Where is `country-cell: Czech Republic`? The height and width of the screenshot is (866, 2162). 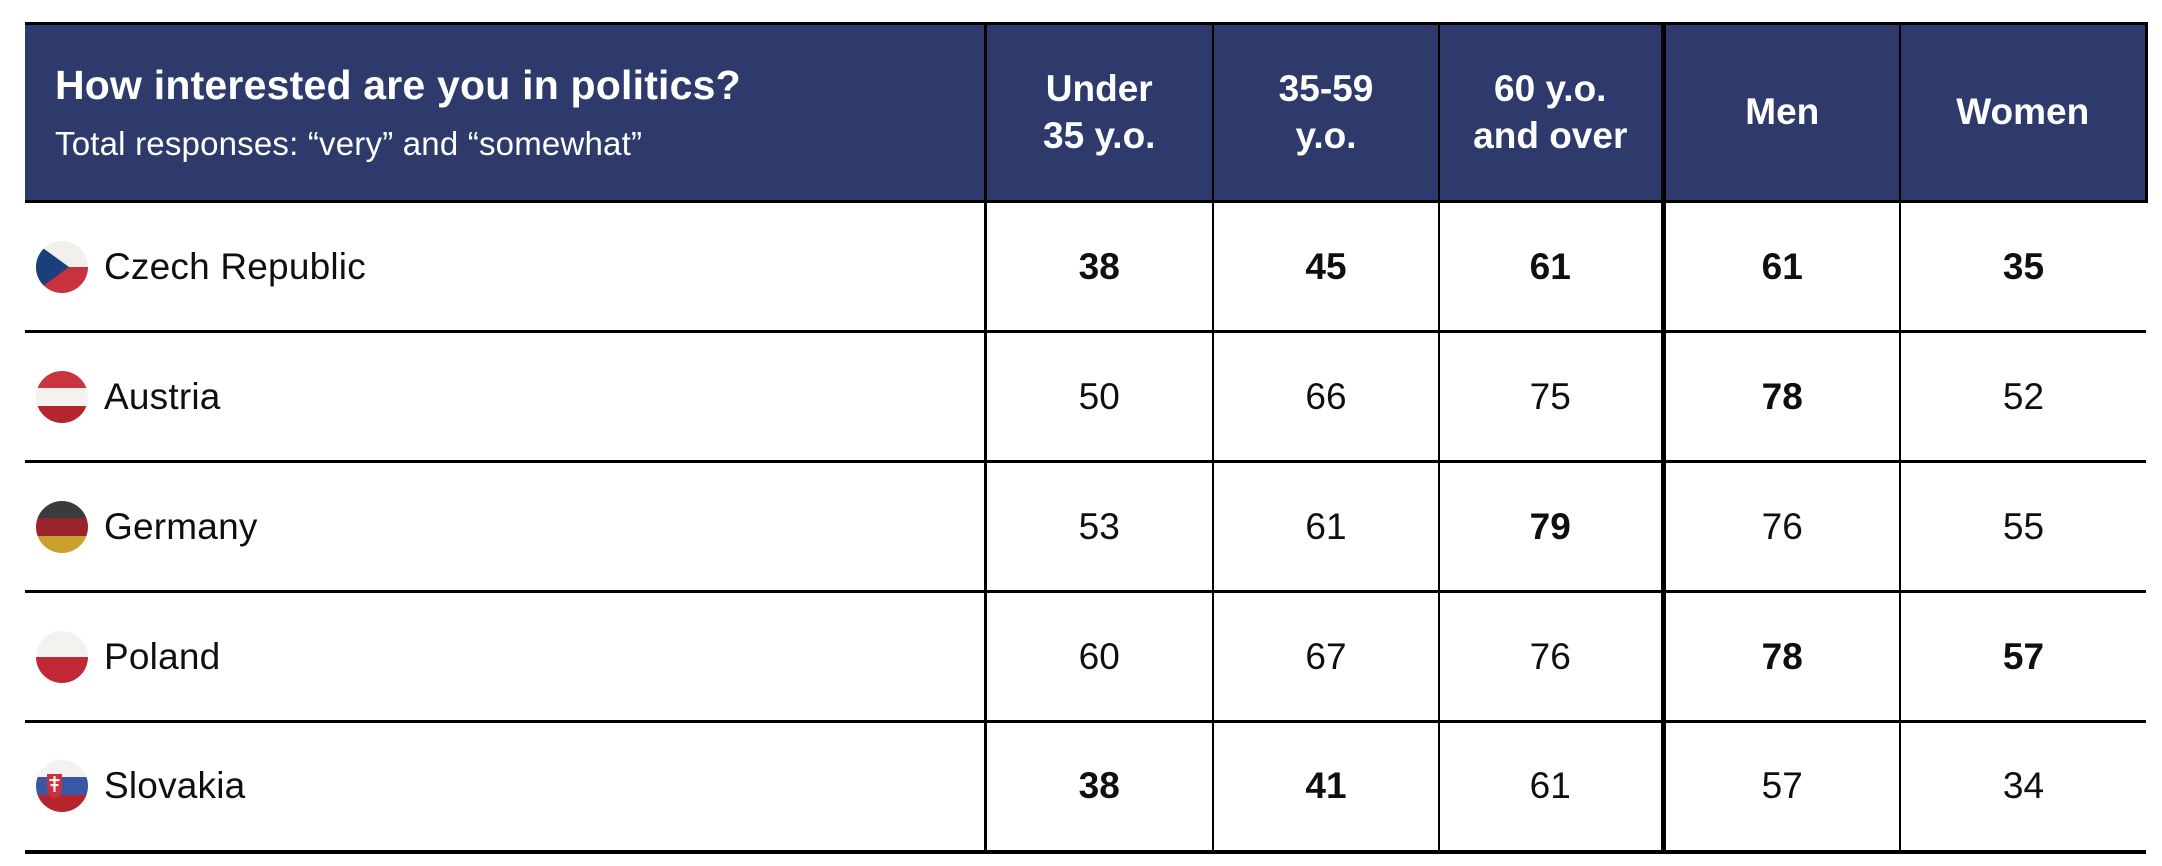 country-cell: Czech Republic is located at coordinates (505, 267).